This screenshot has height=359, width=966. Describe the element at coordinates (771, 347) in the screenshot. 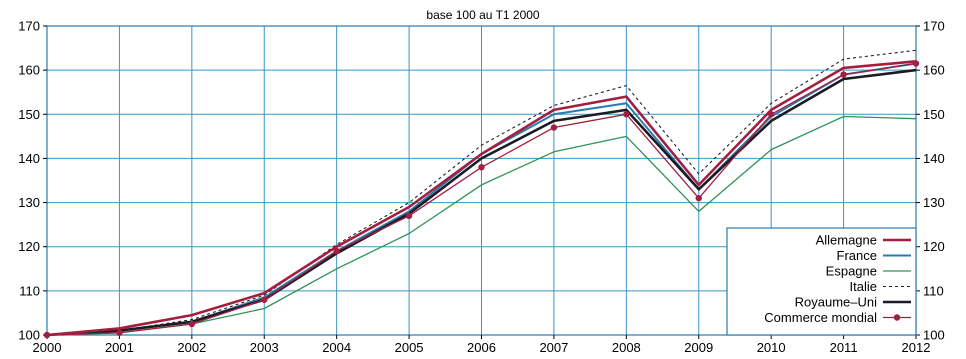

I see `x-tick-label: 2010` at that location.